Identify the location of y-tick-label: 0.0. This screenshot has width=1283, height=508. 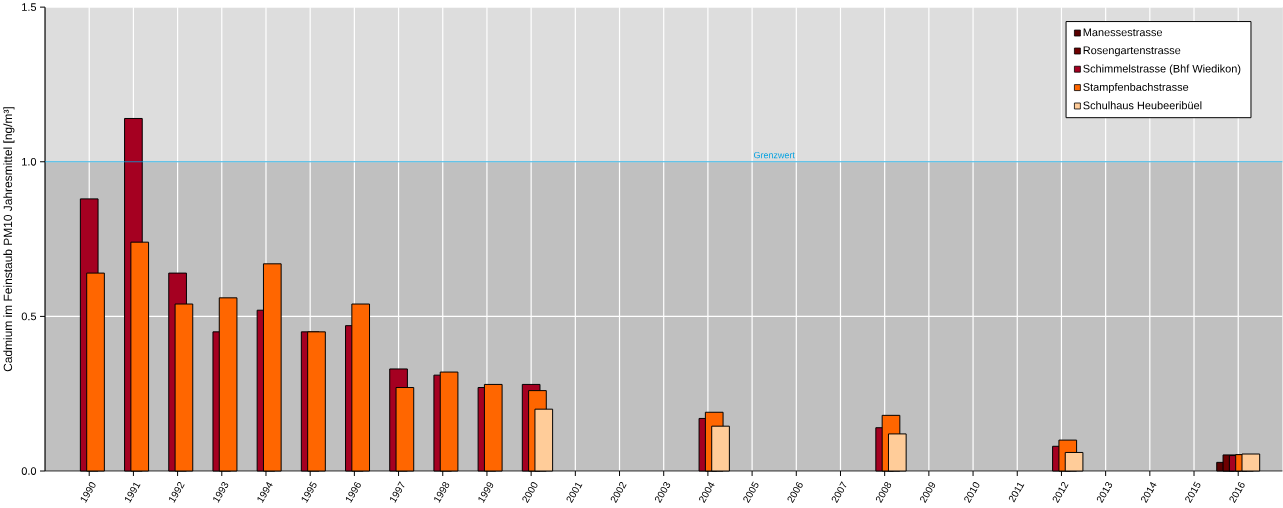
(29, 471).